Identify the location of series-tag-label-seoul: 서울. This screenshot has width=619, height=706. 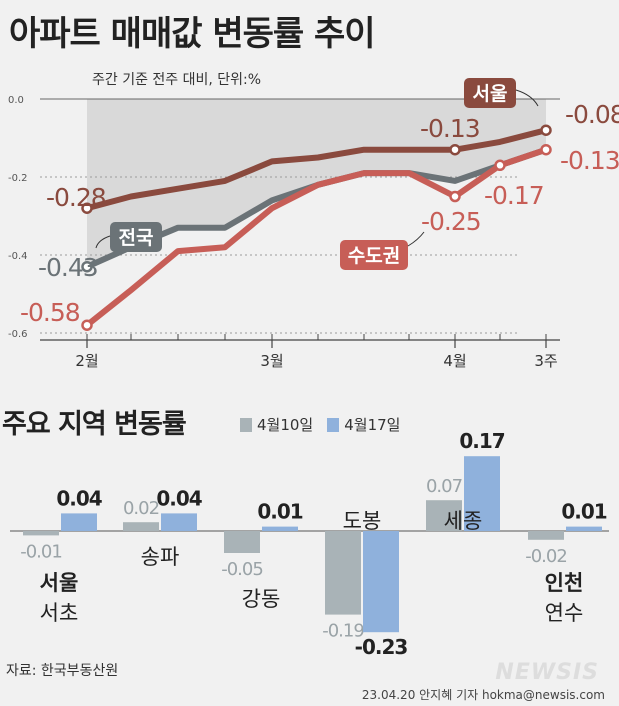
(490, 94).